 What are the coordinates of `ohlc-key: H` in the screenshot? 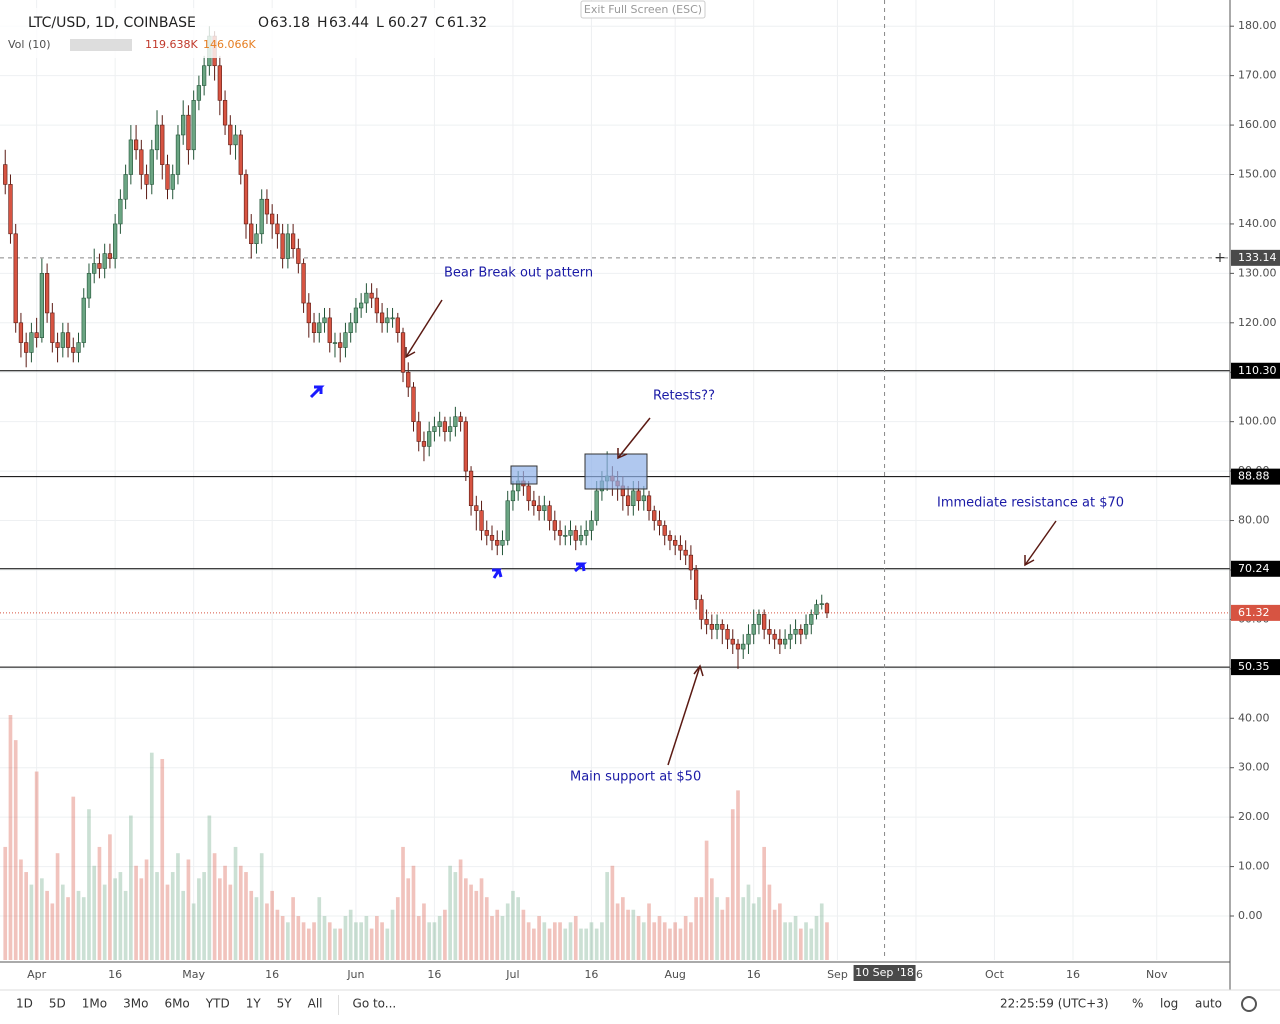 It's located at (322, 23).